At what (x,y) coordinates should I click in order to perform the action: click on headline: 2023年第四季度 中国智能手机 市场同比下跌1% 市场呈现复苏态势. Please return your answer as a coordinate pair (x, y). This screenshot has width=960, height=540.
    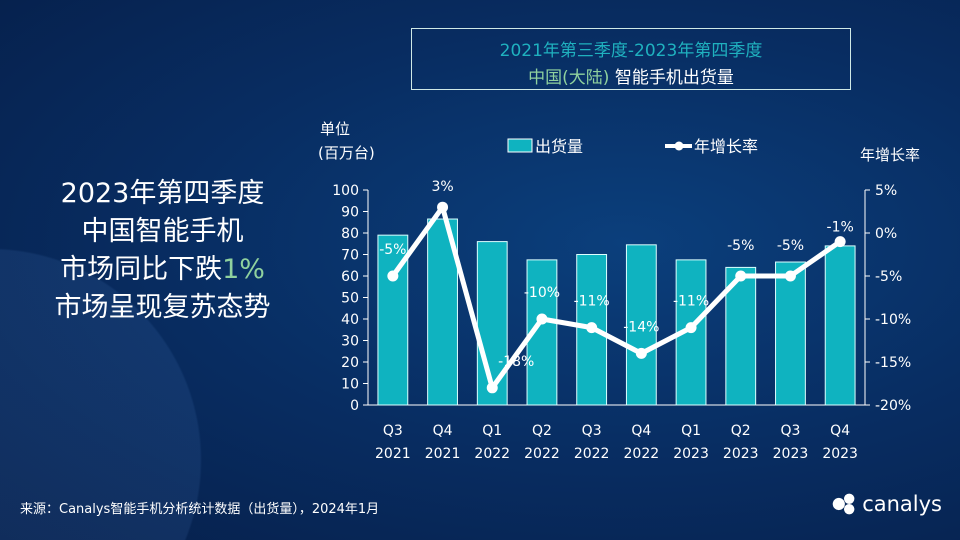
    Looking at the image, I should click on (162, 251).